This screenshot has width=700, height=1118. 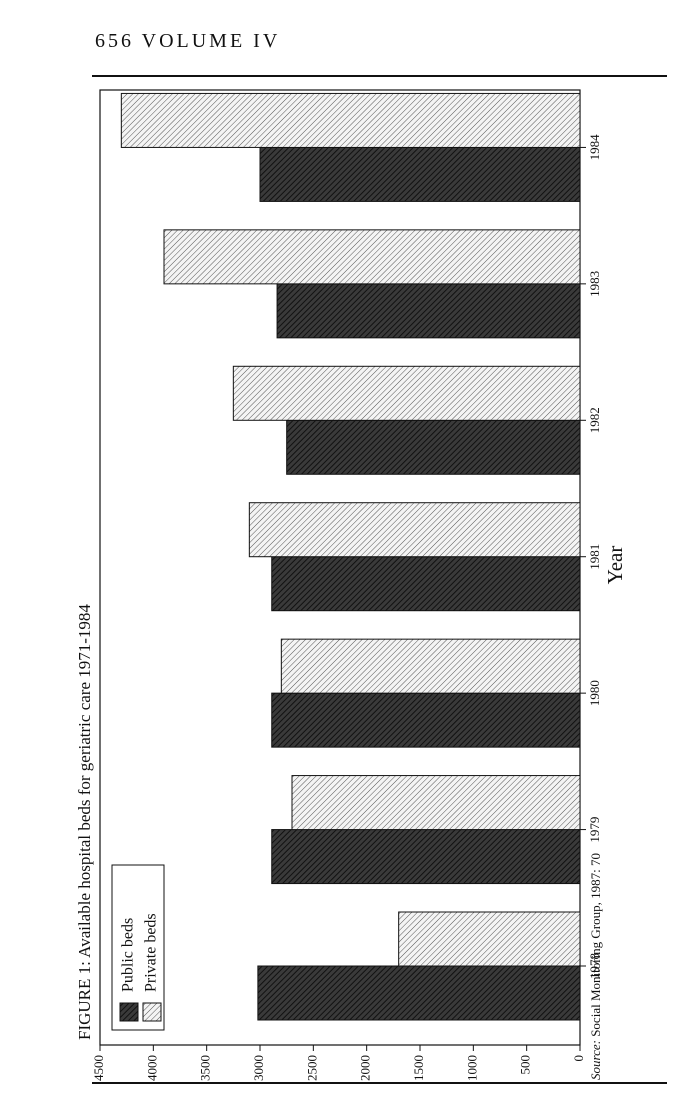 I want to click on y-tick-label: 3000, so click(x=258, y=1068).